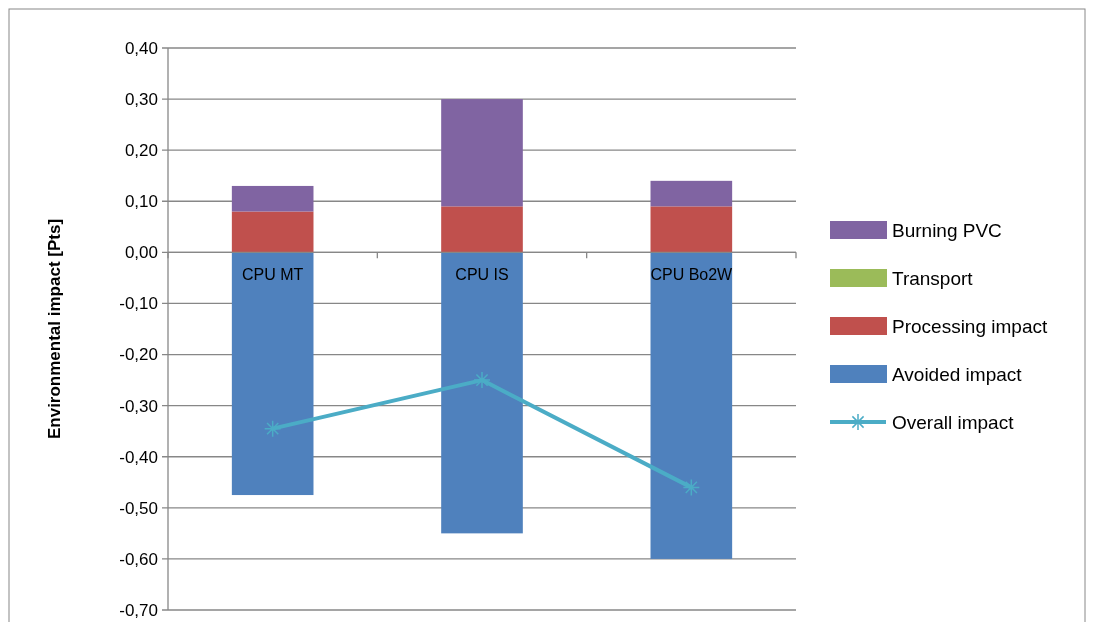  Describe the element at coordinates (141, 202) in the screenshot. I see `y-tick-label: 0,10` at that location.